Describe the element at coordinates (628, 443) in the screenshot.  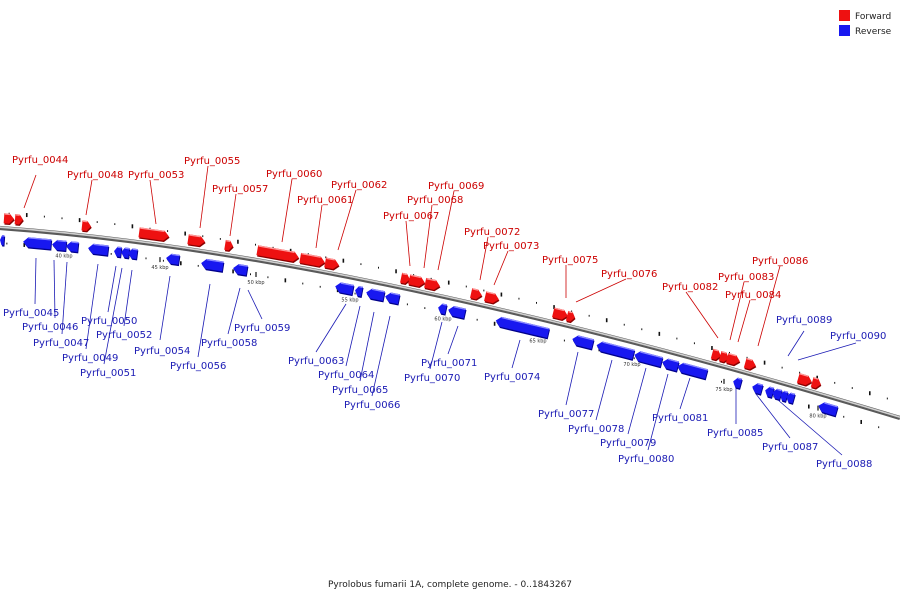
I see `reverse-gene-label: Pyrfu_0079` at that location.